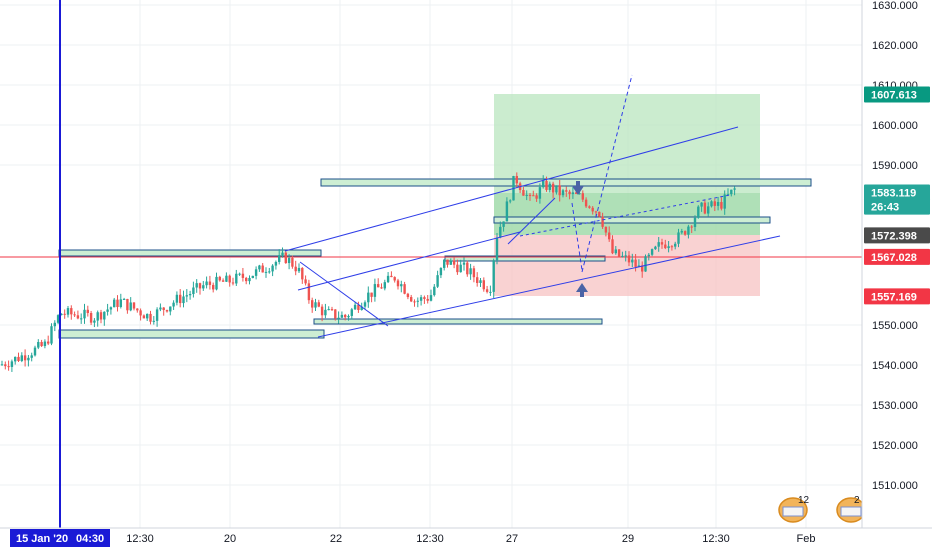 This screenshot has width=932, height=550. I want to click on position-boxes, so click(627, 195).